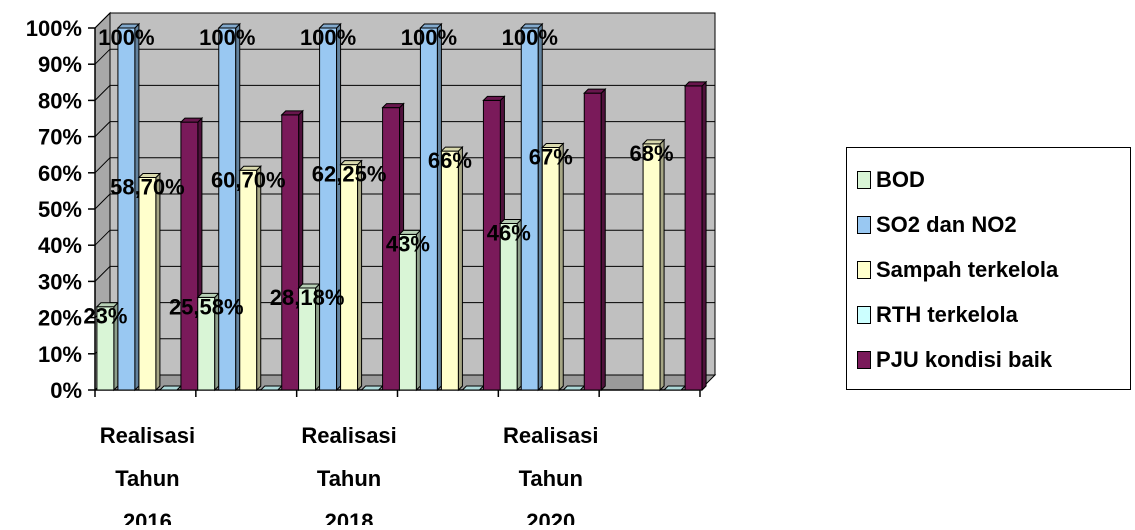 This screenshot has height=530, width=1135. Describe the element at coordinates (60, 245) in the screenshot. I see `y-tick-label: 40%` at that location.